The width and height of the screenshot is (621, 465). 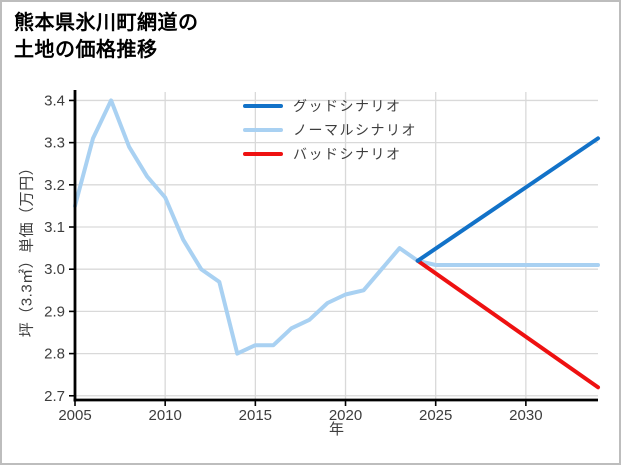 What do you see at coordinates (255, 415) in the screenshot?
I see `x-tick-label: 2015` at bounding box center [255, 415].